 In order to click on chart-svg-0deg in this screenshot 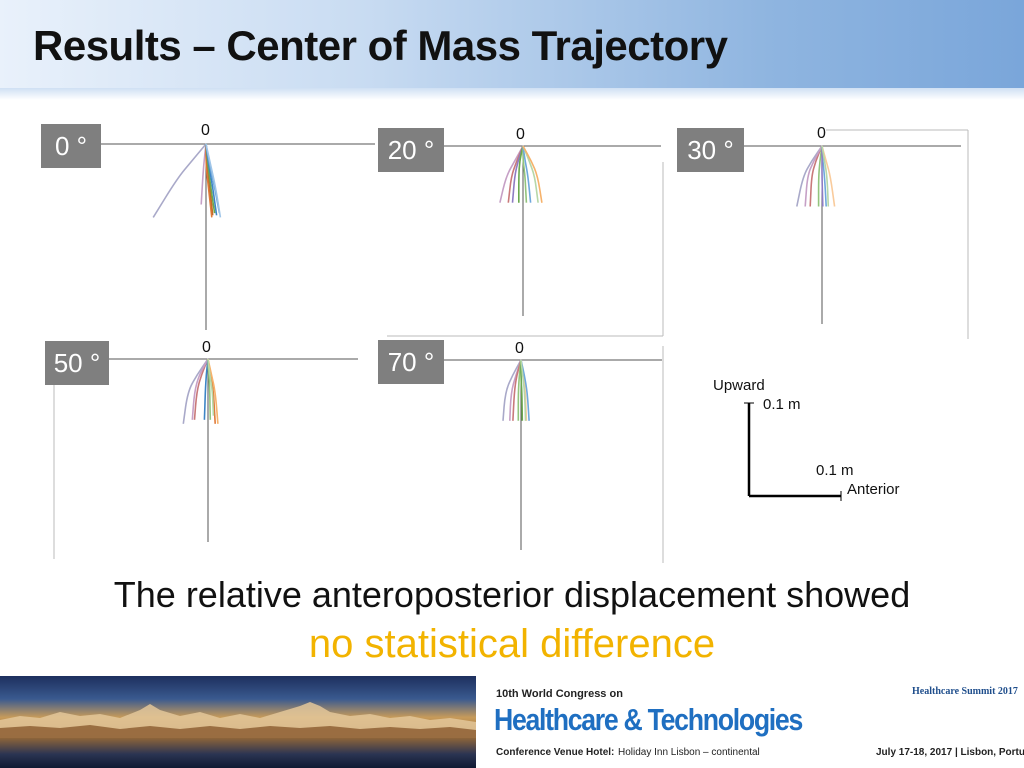, I will do `click(237, 236)`.